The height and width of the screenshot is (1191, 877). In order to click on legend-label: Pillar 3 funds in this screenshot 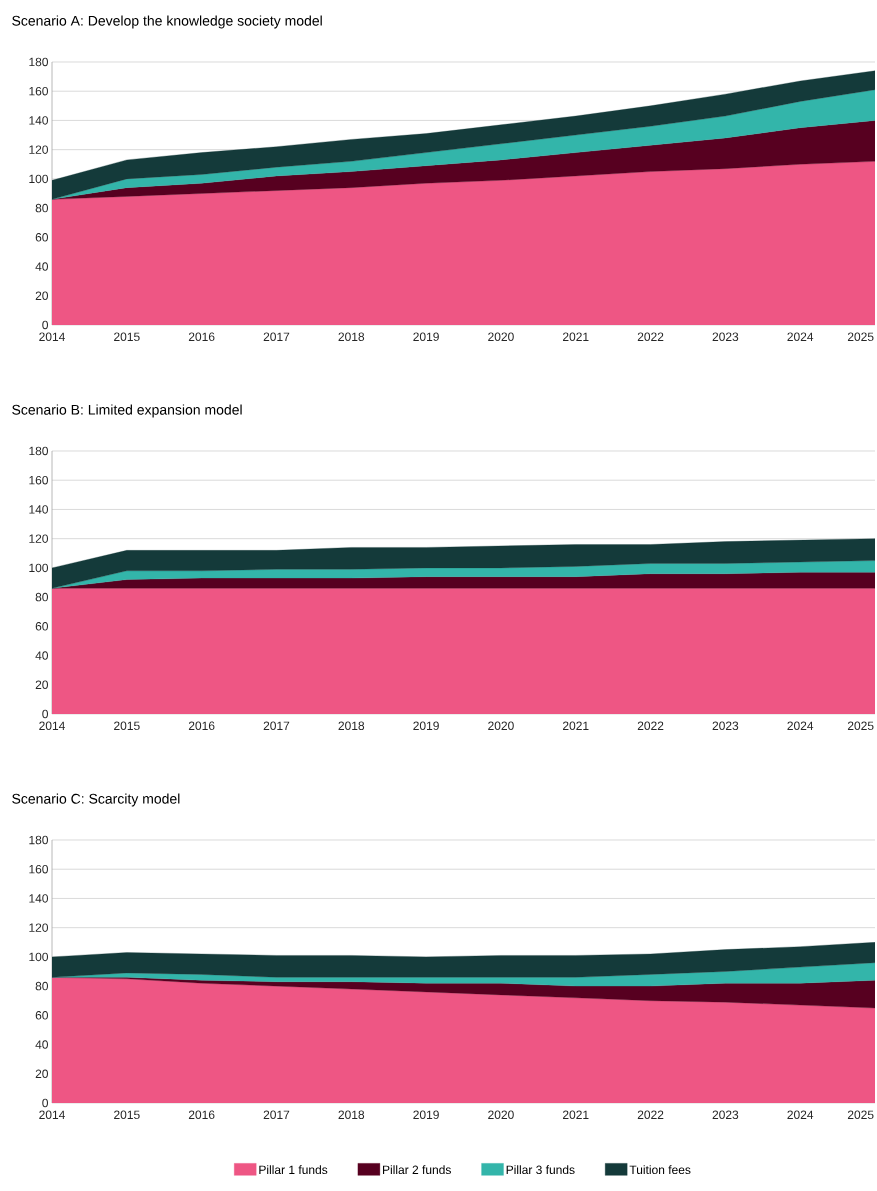, I will do `click(540, 1170)`.